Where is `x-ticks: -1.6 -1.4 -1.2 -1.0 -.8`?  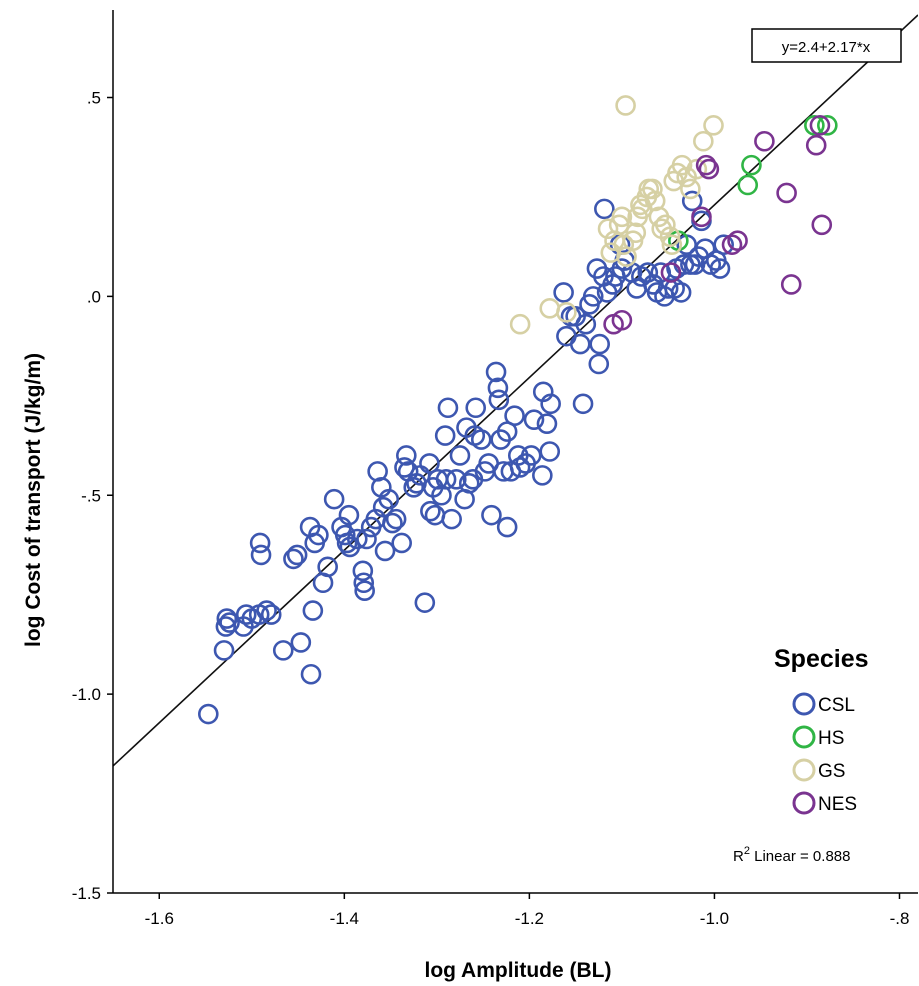 x-ticks: -1.6 -1.4 -1.2 -1.0 -.8 is located at coordinates (527, 910).